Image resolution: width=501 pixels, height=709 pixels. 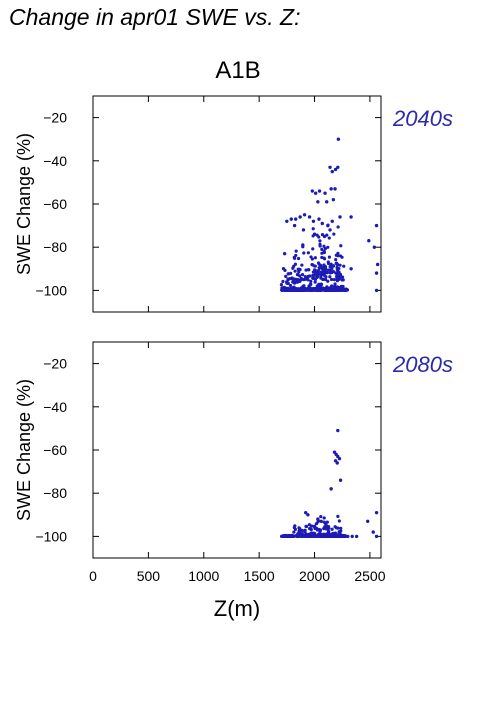 What do you see at coordinates (238, 70) in the screenshot?
I see `scenario-title: A1B` at bounding box center [238, 70].